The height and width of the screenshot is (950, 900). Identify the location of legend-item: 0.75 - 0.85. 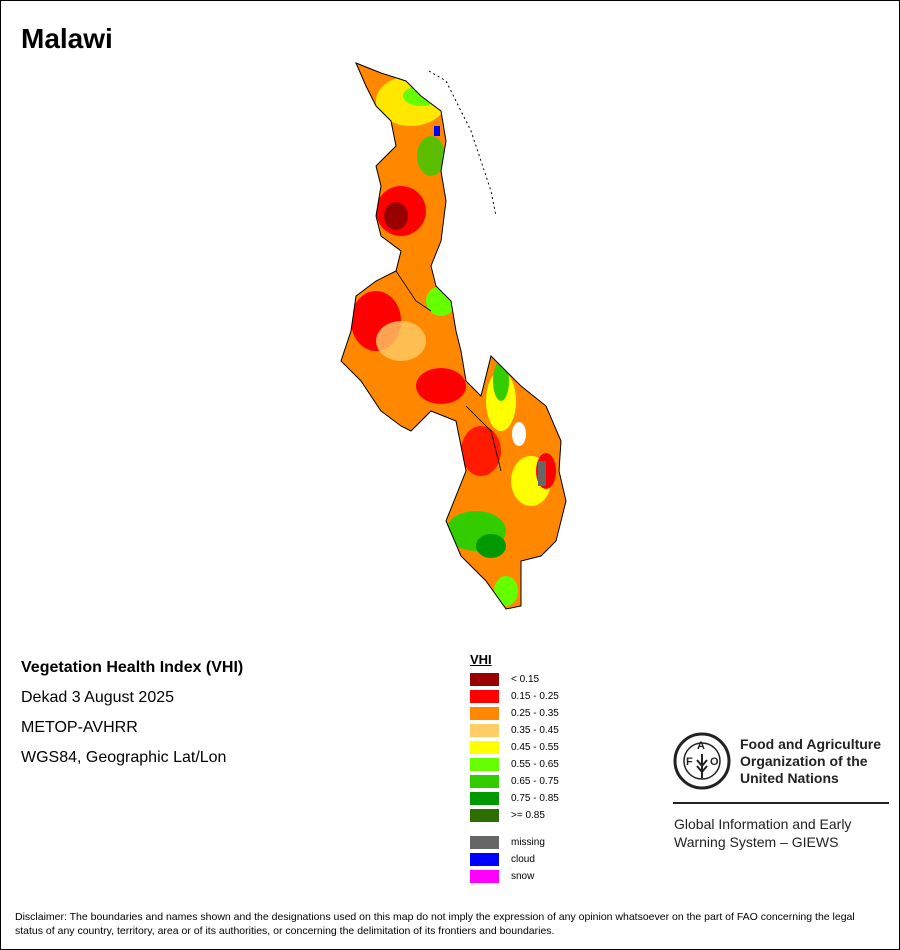
(514, 798).